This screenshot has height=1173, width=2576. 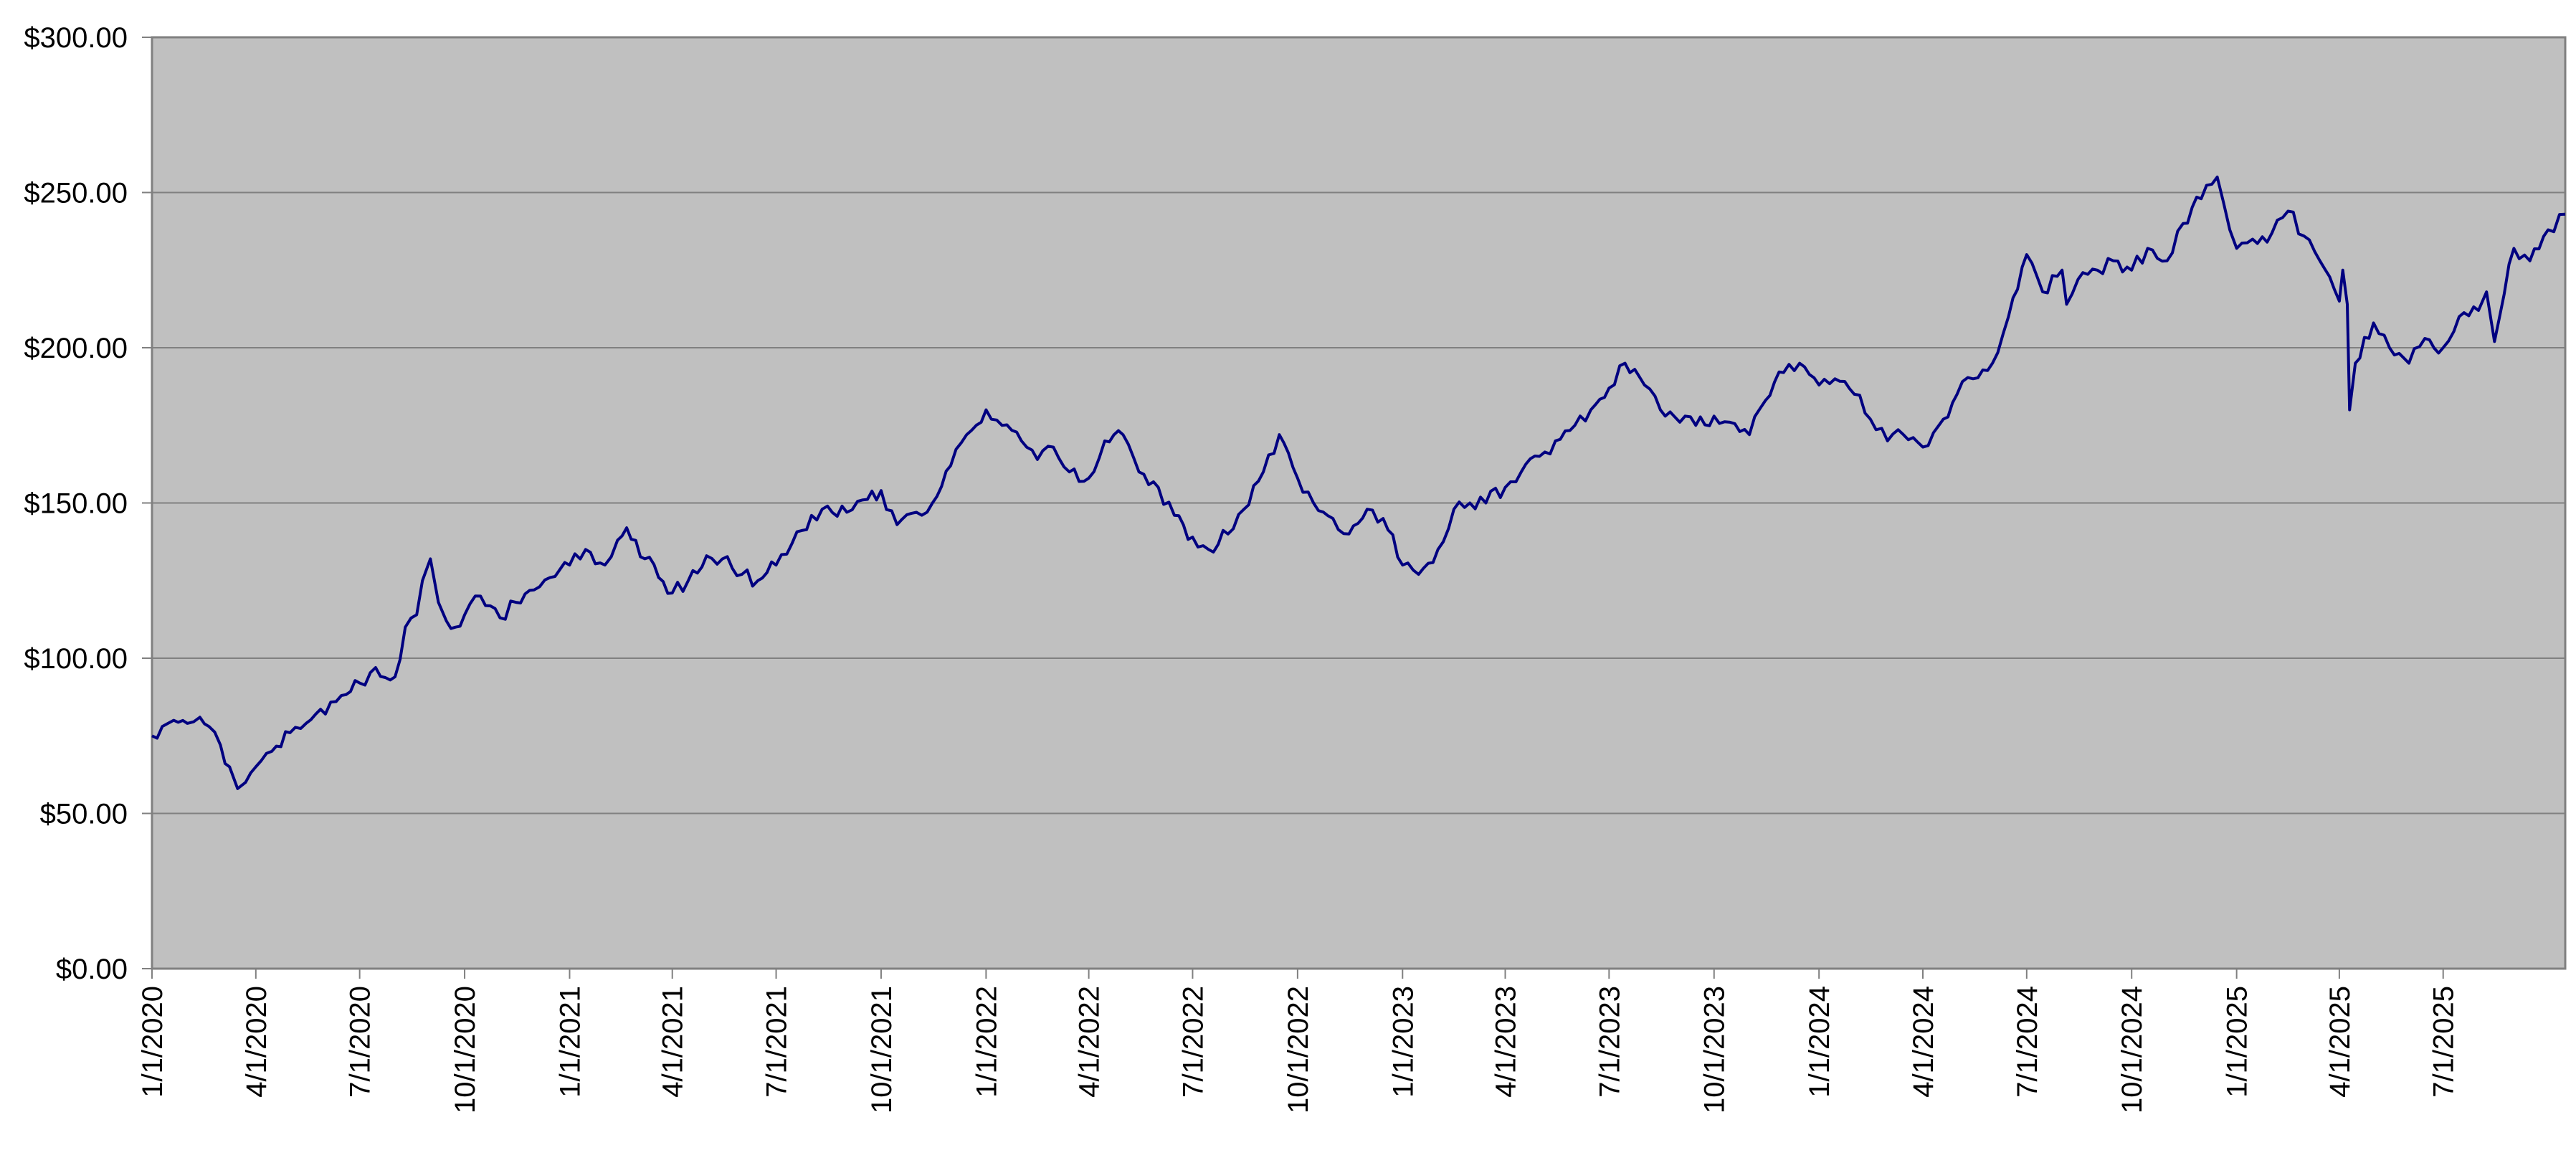 What do you see at coordinates (1506, 1042) in the screenshot?
I see `x-tick-label: 4/1/2023` at bounding box center [1506, 1042].